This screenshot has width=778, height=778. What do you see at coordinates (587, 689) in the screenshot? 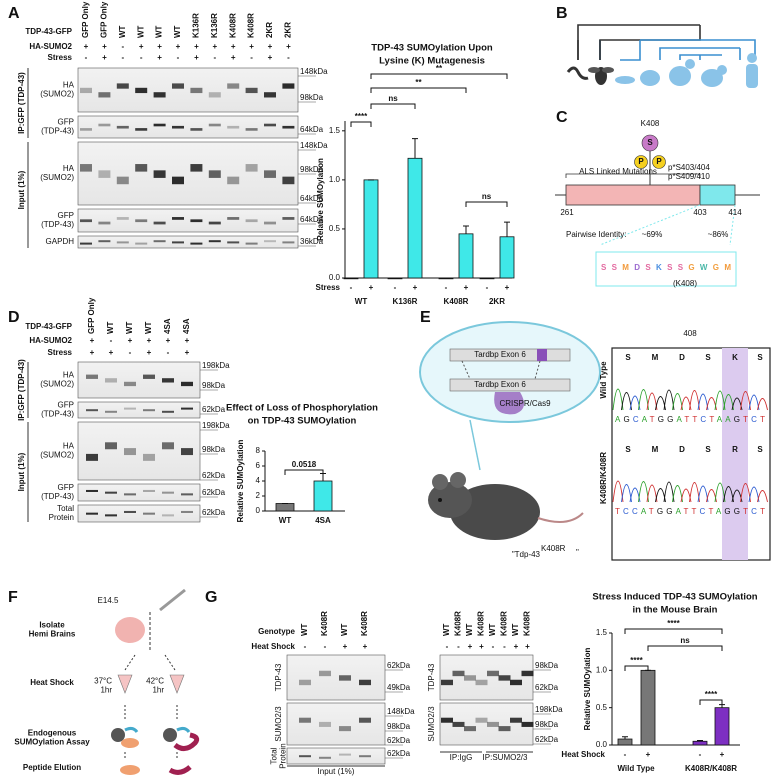
I see `y-axis-label: Relative SUMOylation` at bounding box center [587, 689].